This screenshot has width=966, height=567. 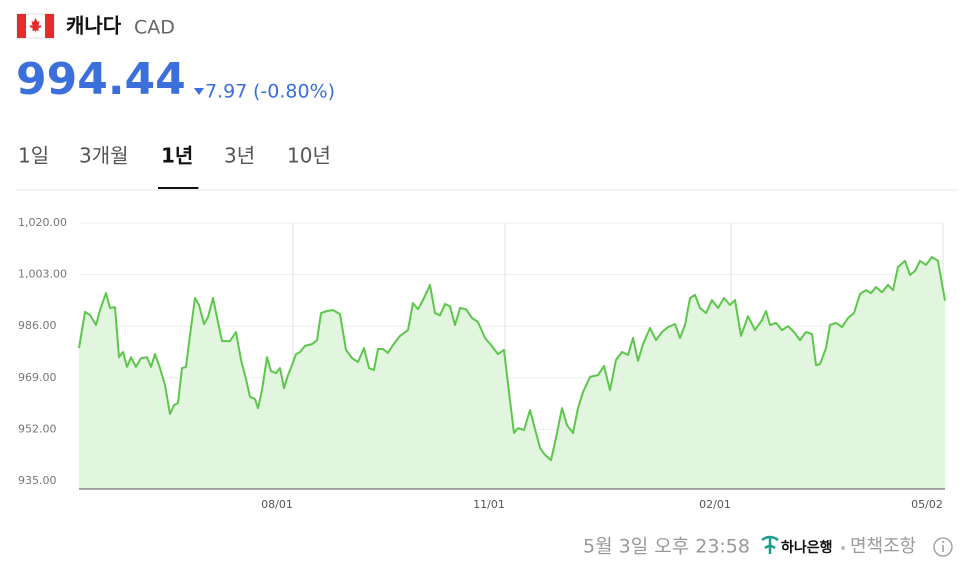 What do you see at coordinates (807, 547) in the screenshot?
I see `bank-name: 하나은행` at bounding box center [807, 547].